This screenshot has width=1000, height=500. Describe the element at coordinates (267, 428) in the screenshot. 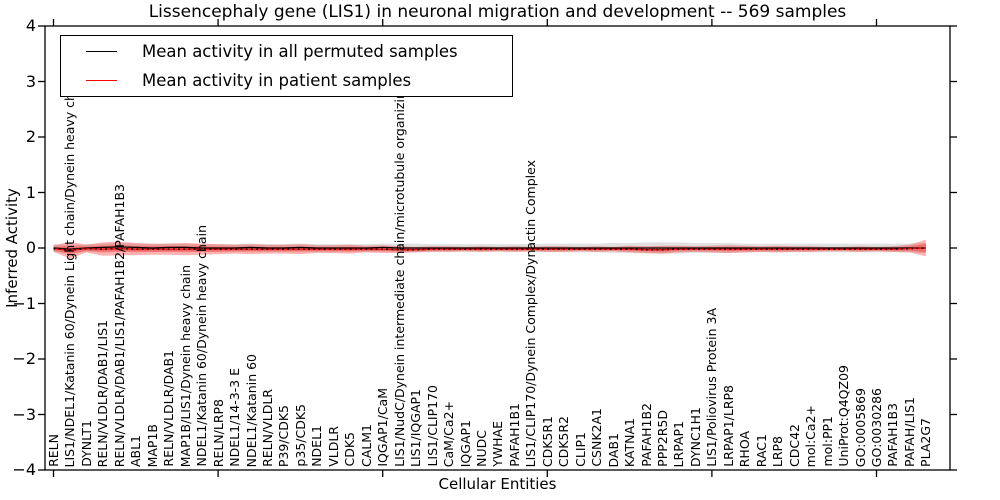

I see `x-category-label: RELN/VLDLR` at that location.